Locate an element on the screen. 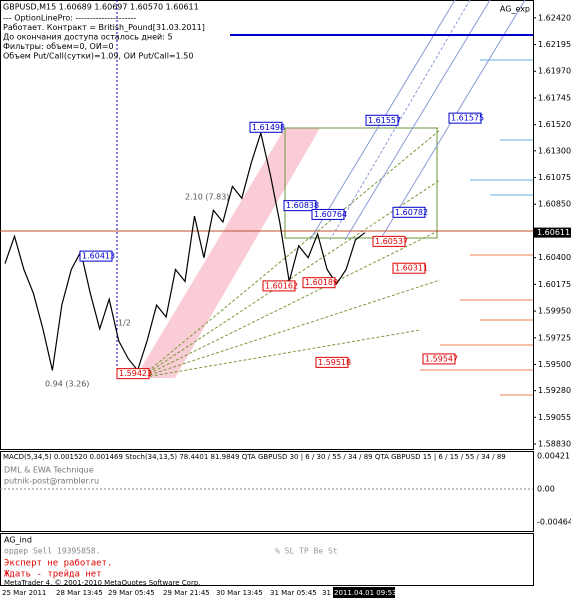 The height and width of the screenshot is (600, 571). y-tick-label: 1.60175 is located at coordinates (554, 284).